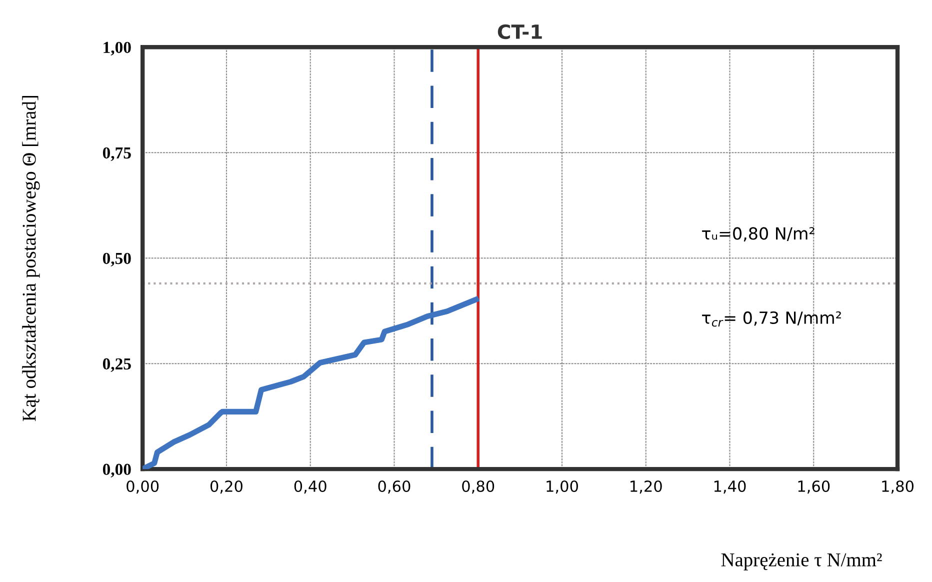 The width and height of the screenshot is (932, 582). Describe the element at coordinates (562, 487) in the screenshot. I see `x-tick-label: 1,00` at that location.